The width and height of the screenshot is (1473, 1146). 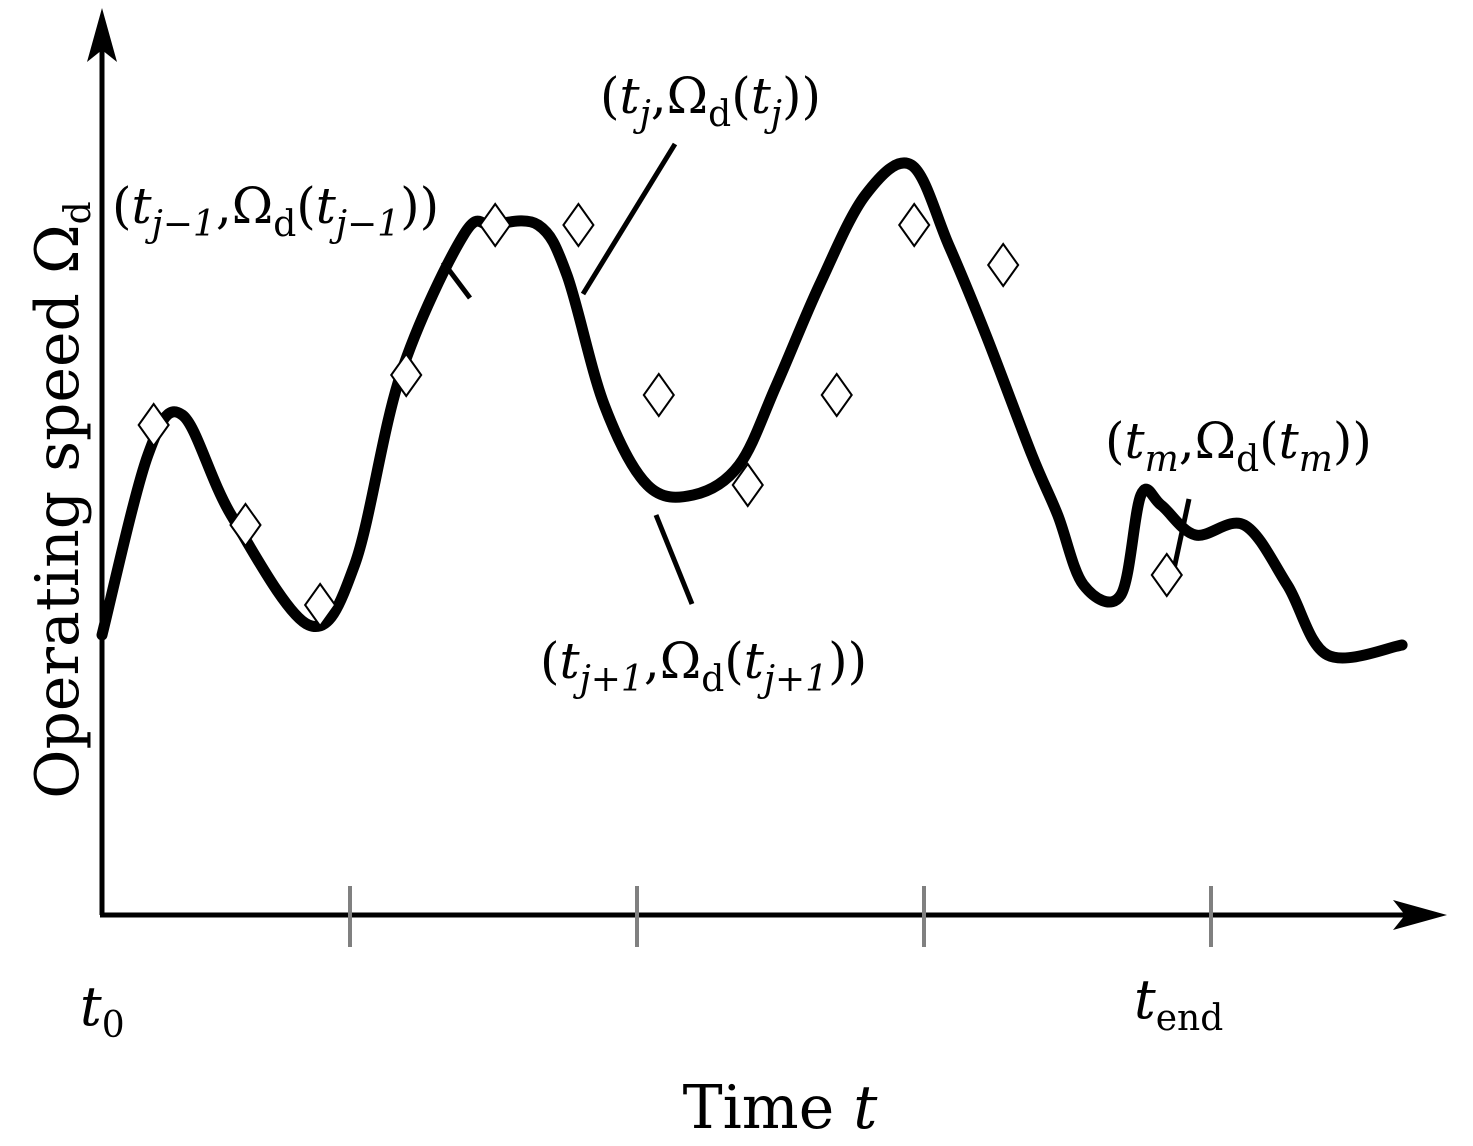 I want to click on x-axis-arrowhead, so click(x=1420, y=915).